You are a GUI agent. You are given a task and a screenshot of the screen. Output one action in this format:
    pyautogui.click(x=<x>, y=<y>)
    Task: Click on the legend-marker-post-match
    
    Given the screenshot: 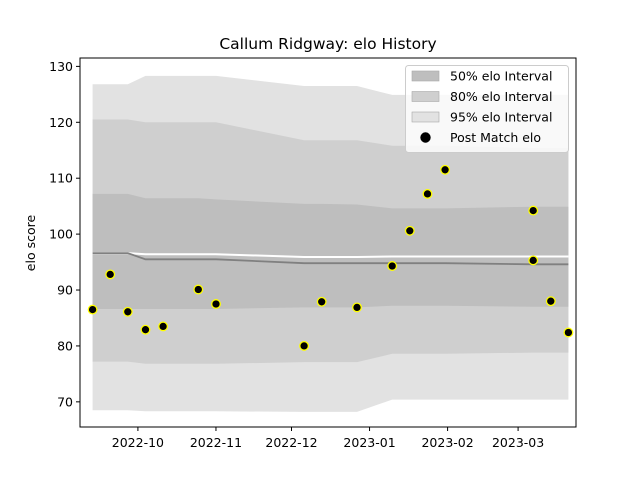 What is the action you would take?
    pyautogui.click(x=425, y=137)
    